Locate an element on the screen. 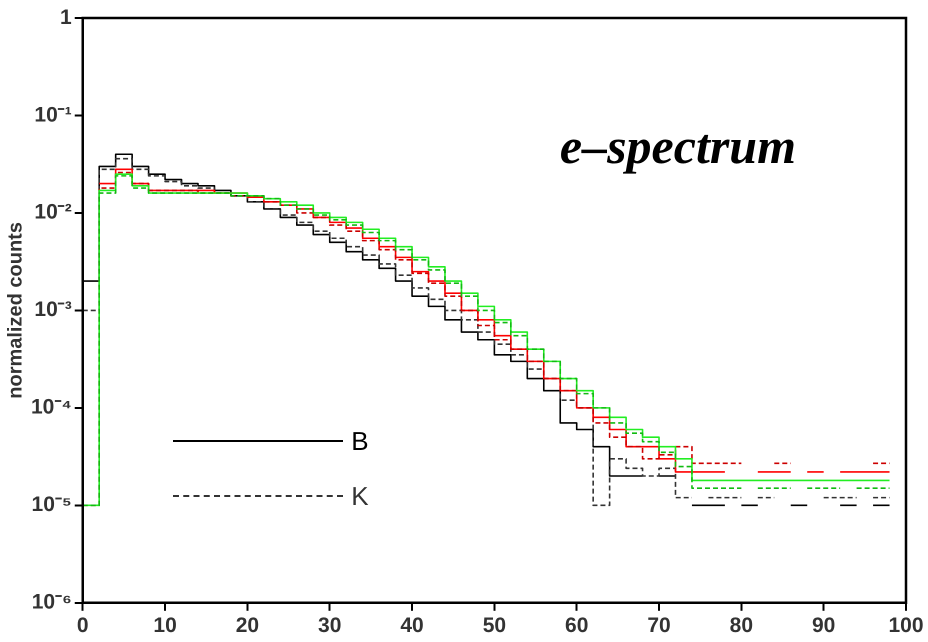 This screenshot has width=928, height=642. x-tick-label: 10 is located at coordinates (165, 626).